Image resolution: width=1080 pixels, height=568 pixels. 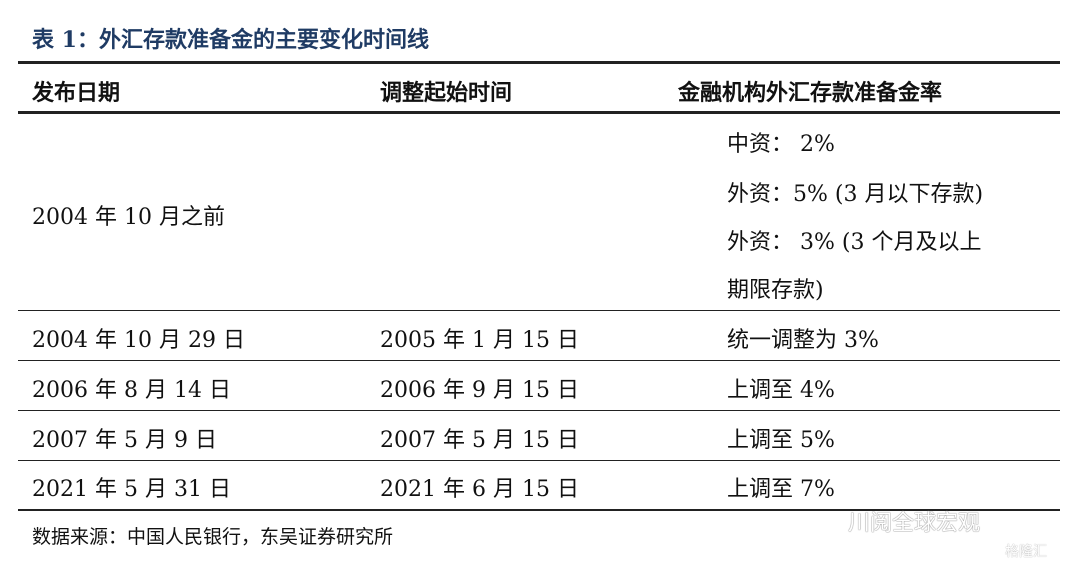 What do you see at coordinates (781, 390) in the screenshot?
I see `row-rate: 上调至 4%` at bounding box center [781, 390].